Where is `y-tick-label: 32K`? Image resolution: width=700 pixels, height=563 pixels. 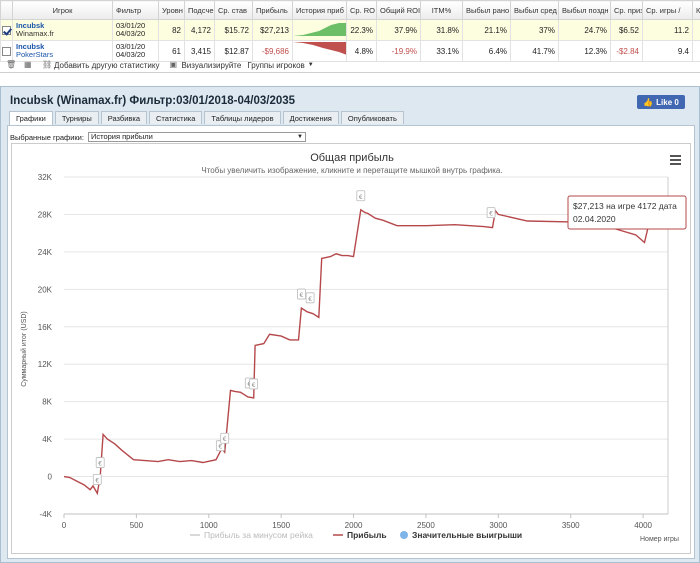
y-tick-label: 32K is located at coordinates (45, 177).